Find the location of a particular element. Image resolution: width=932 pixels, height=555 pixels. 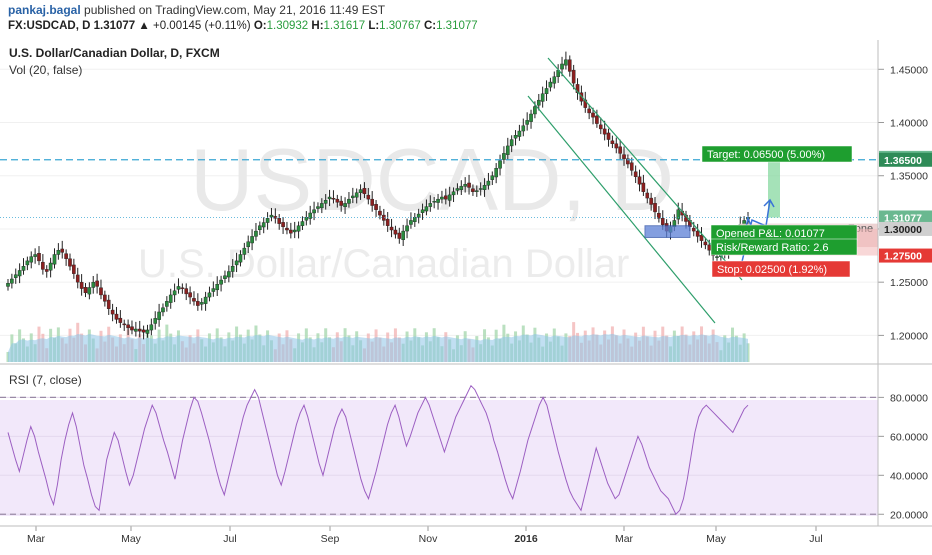

author-link: pankaj.bagal is located at coordinates (44, 10).